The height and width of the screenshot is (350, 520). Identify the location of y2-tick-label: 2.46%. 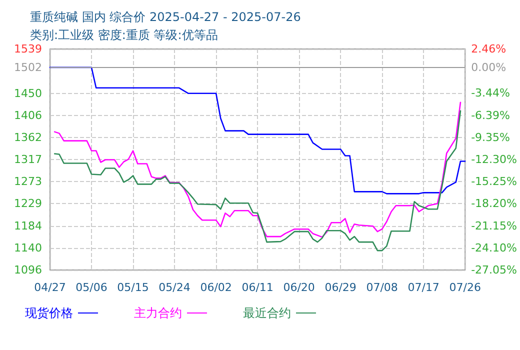
(488, 49).